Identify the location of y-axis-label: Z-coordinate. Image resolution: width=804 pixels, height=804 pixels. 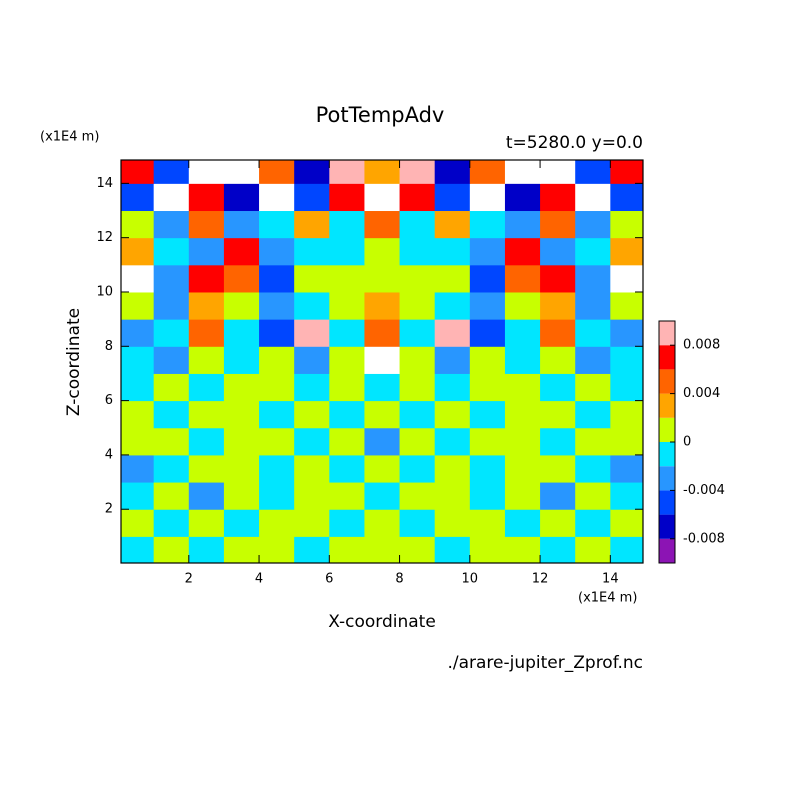
(74, 362).